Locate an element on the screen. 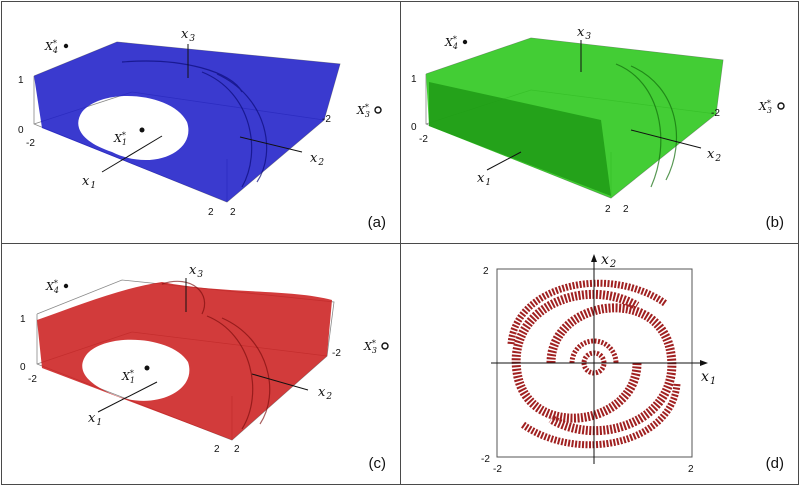 This screenshot has width=800, height=486. attractor-front-face is located at coordinates (520, 139).